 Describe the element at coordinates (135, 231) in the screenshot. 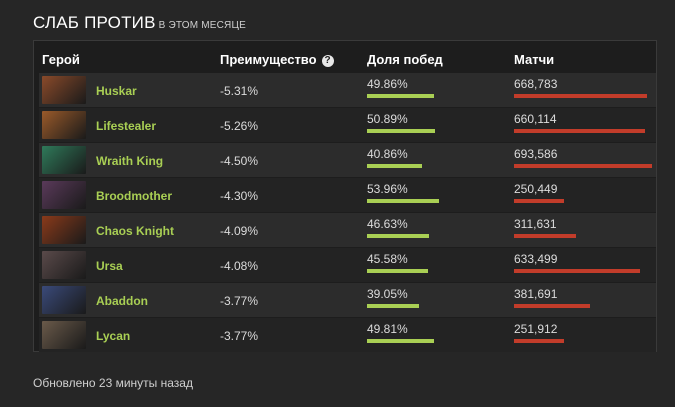

I see `hero-name-link: Chaos Knight` at that location.